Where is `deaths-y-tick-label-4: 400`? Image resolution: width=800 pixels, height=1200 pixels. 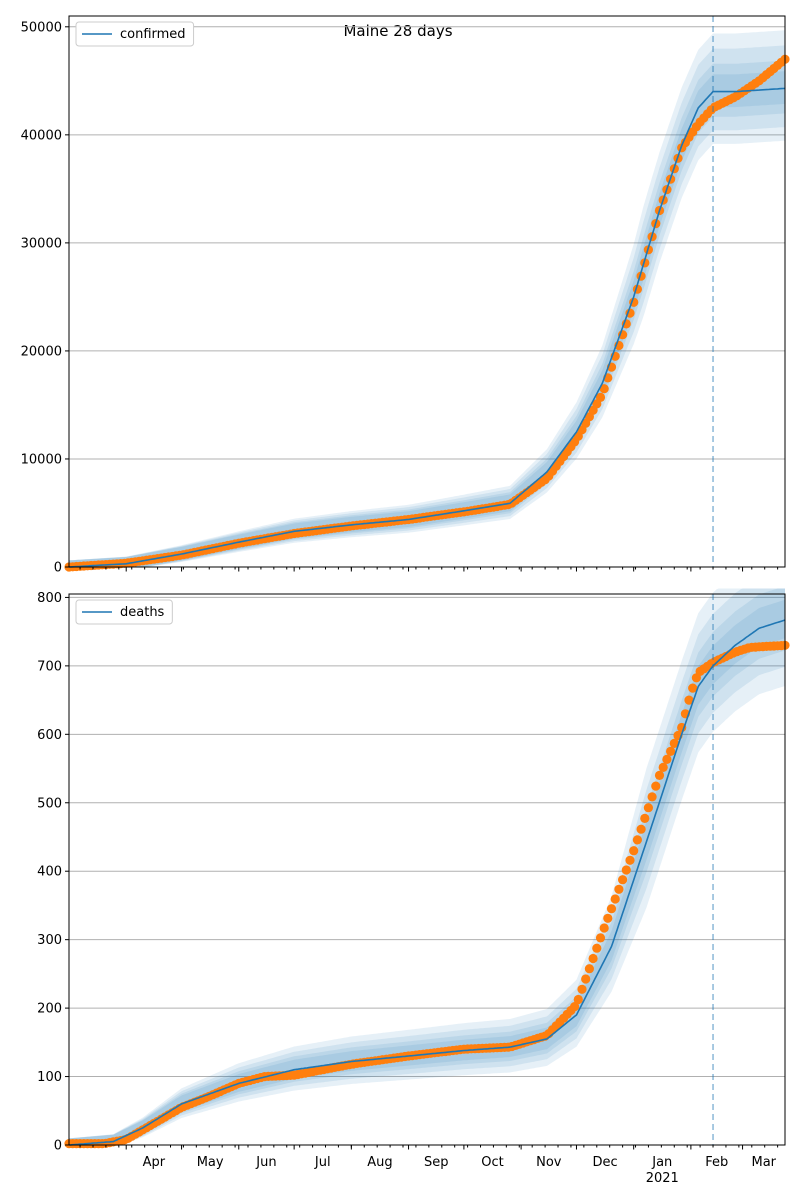 deaths-y-tick-label-4: 400 is located at coordinates (49, 872).